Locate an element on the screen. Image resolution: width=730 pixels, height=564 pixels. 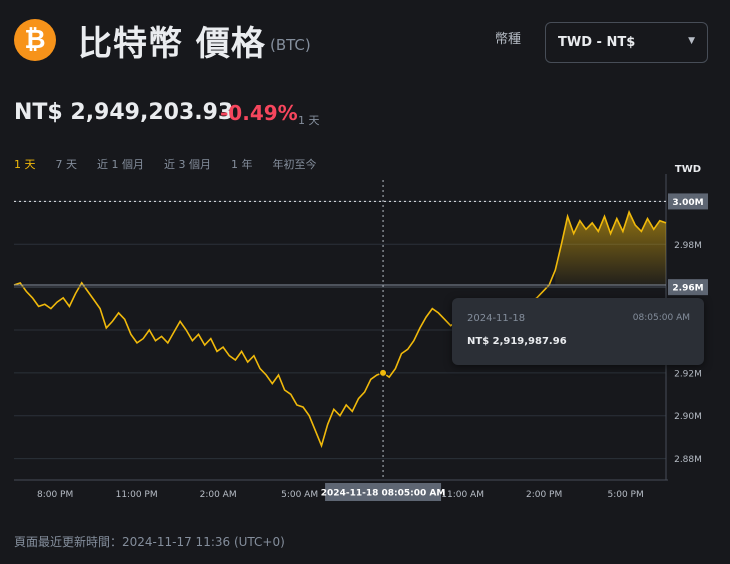
crosshair-x-label-bg is located at coordinates (383, 492).